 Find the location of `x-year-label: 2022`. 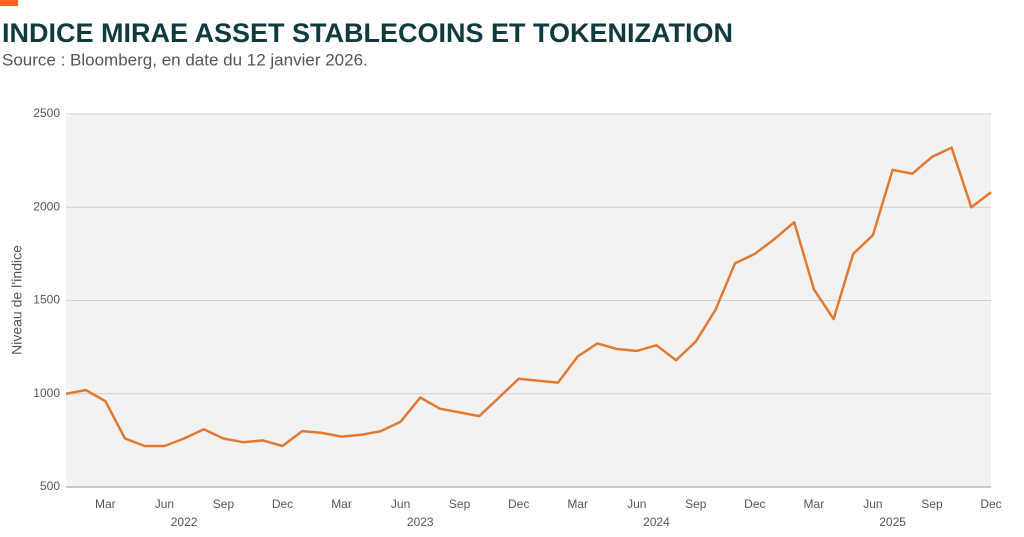

x-year-label: 2022 is located at coordinates (184, 522).